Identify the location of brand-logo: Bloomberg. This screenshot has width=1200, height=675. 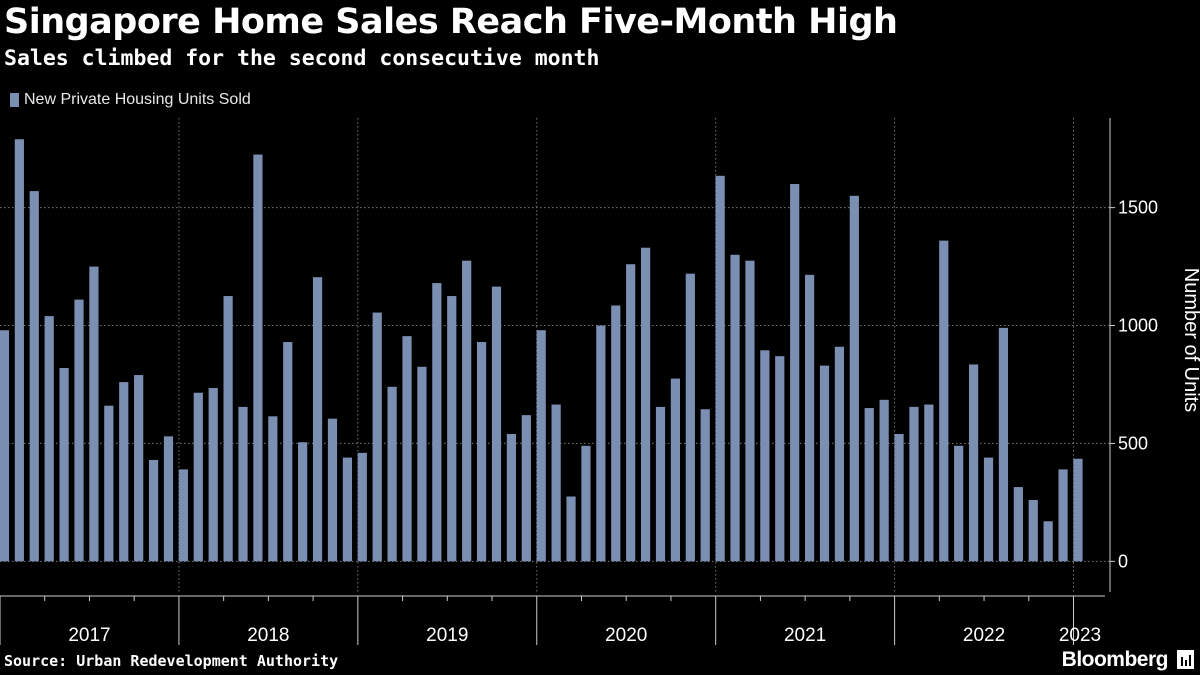
(1115, 659).